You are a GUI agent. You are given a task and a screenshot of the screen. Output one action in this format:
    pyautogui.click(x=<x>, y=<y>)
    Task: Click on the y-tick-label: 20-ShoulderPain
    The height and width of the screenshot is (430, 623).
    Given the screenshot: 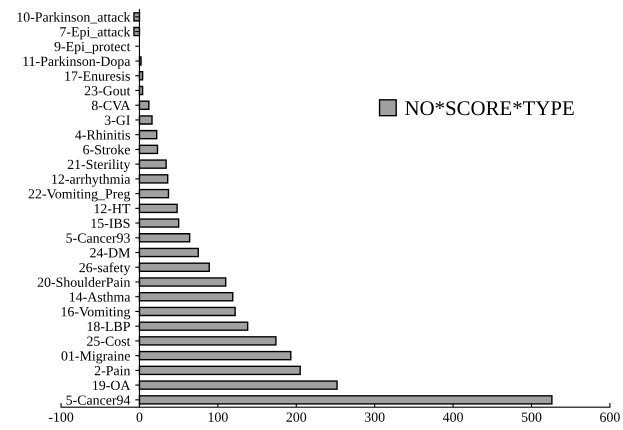 What is the action you would take?
    pyautogui.click(x=84, y=282)
    